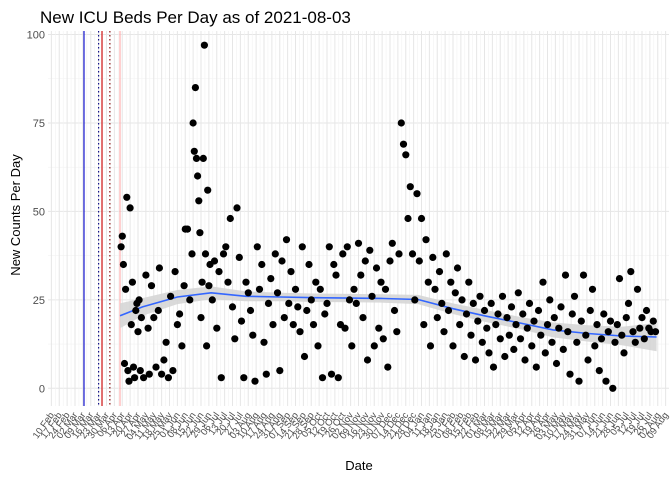  I want to click on y-tick-label: 50, so click(39, 212).